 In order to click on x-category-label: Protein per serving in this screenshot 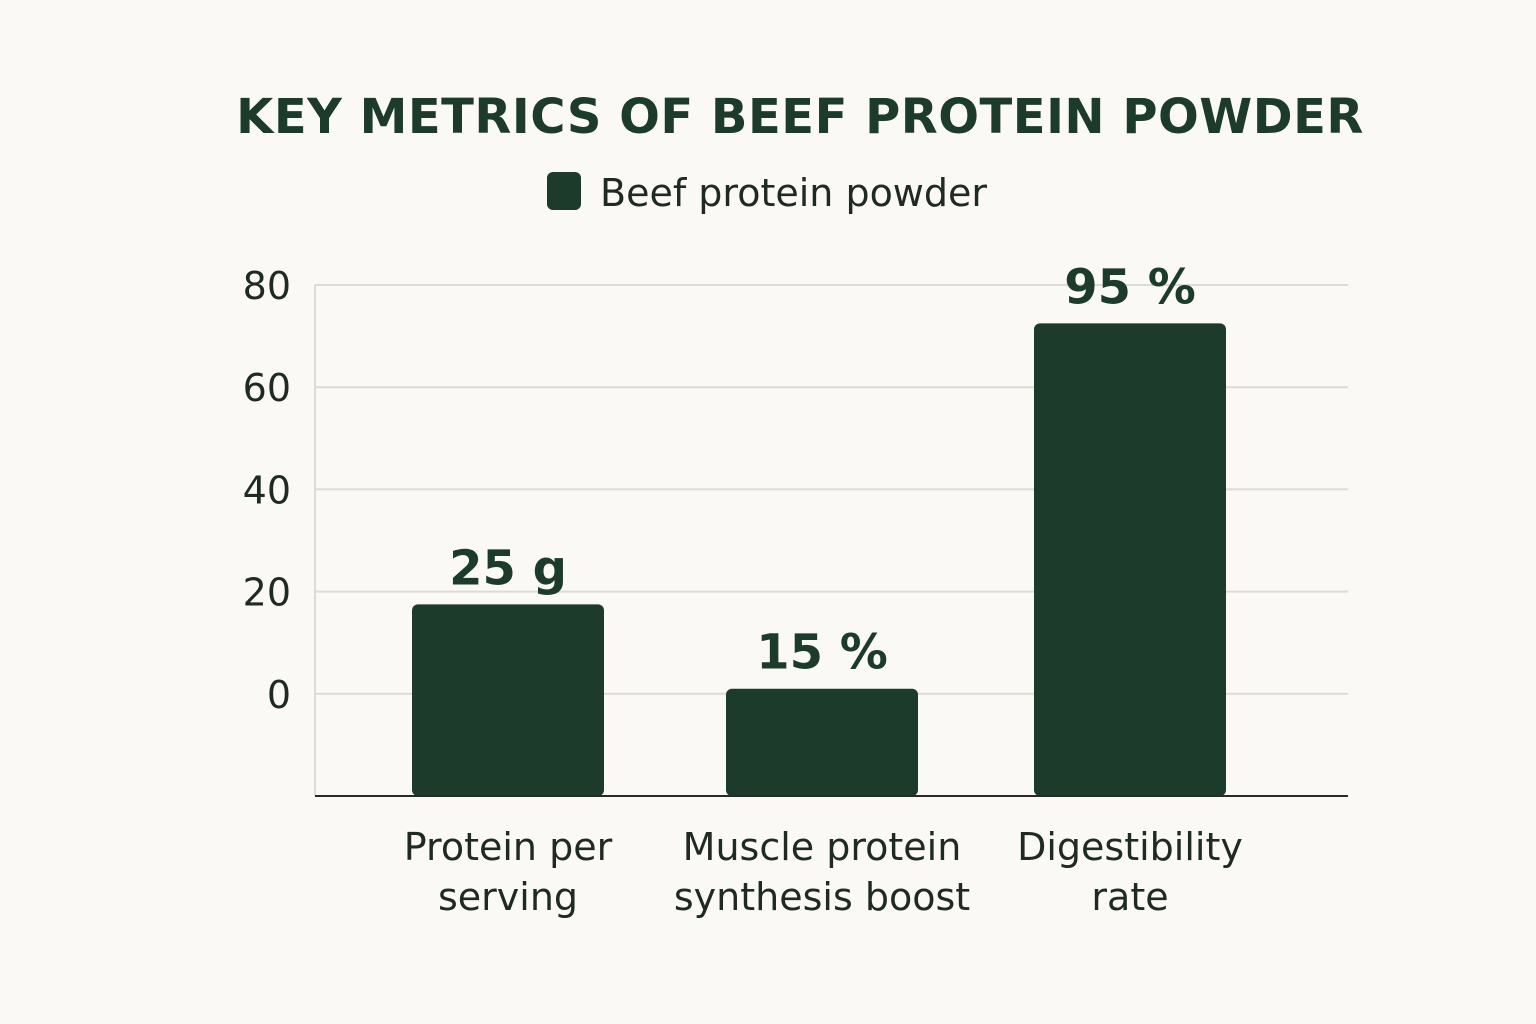, I will do `click(508, 872)`.